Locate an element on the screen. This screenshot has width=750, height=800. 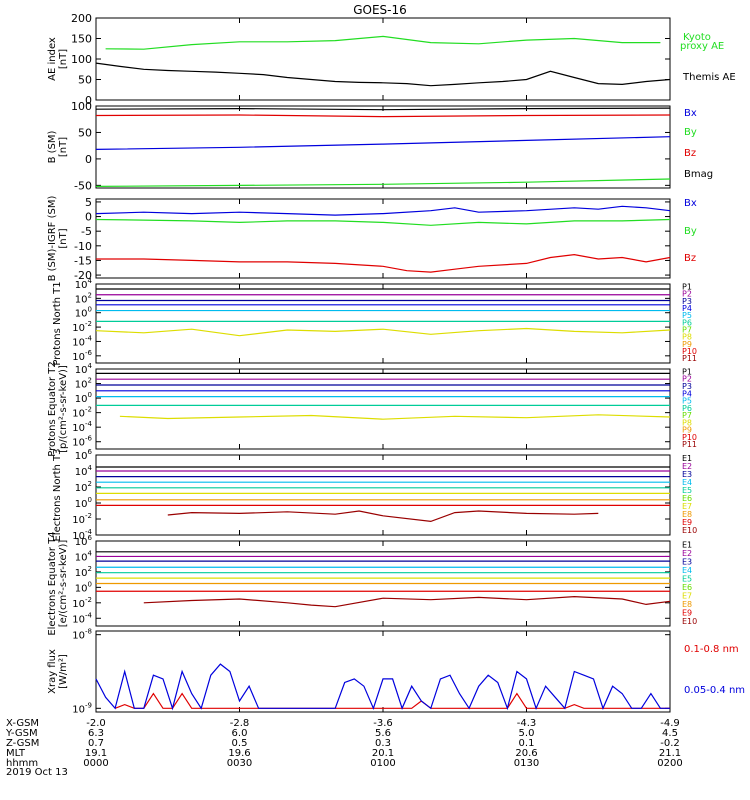
legend-e2: E2 is located at coordinates (687, 553).